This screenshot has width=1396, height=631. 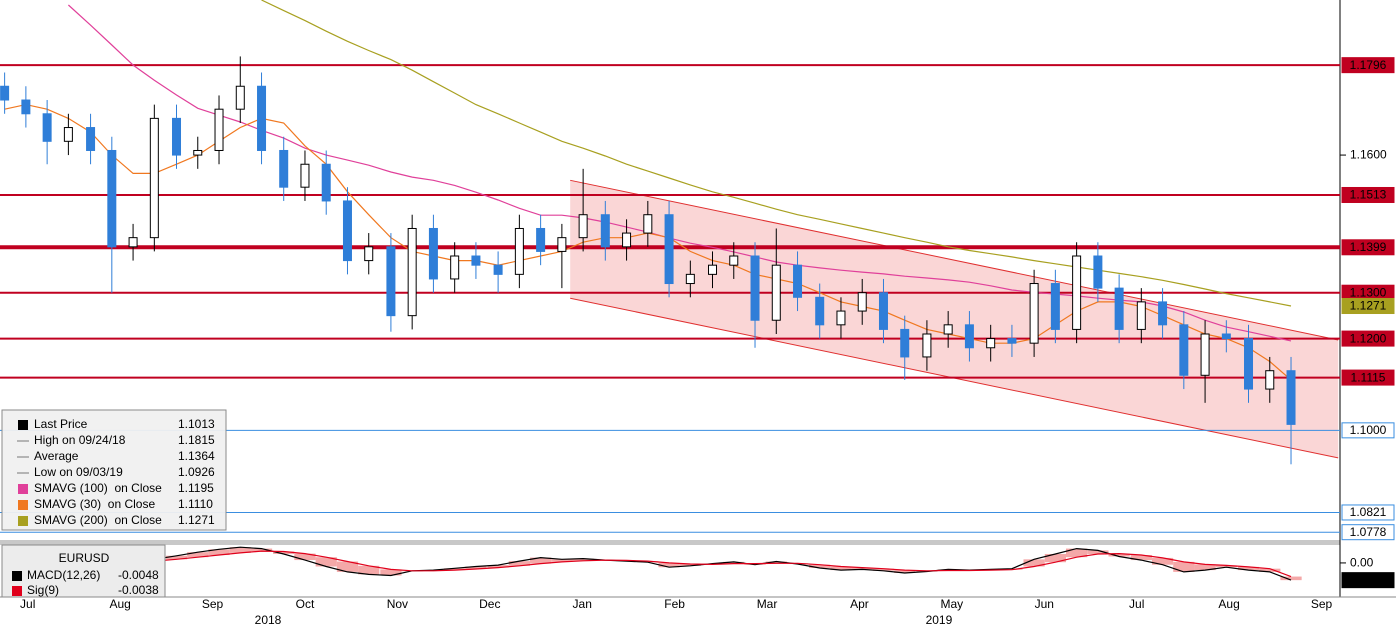 What do you see at coordinates (670, 542) in the screenshot?
I see `panel-separator` at bounding box center [670, 542].